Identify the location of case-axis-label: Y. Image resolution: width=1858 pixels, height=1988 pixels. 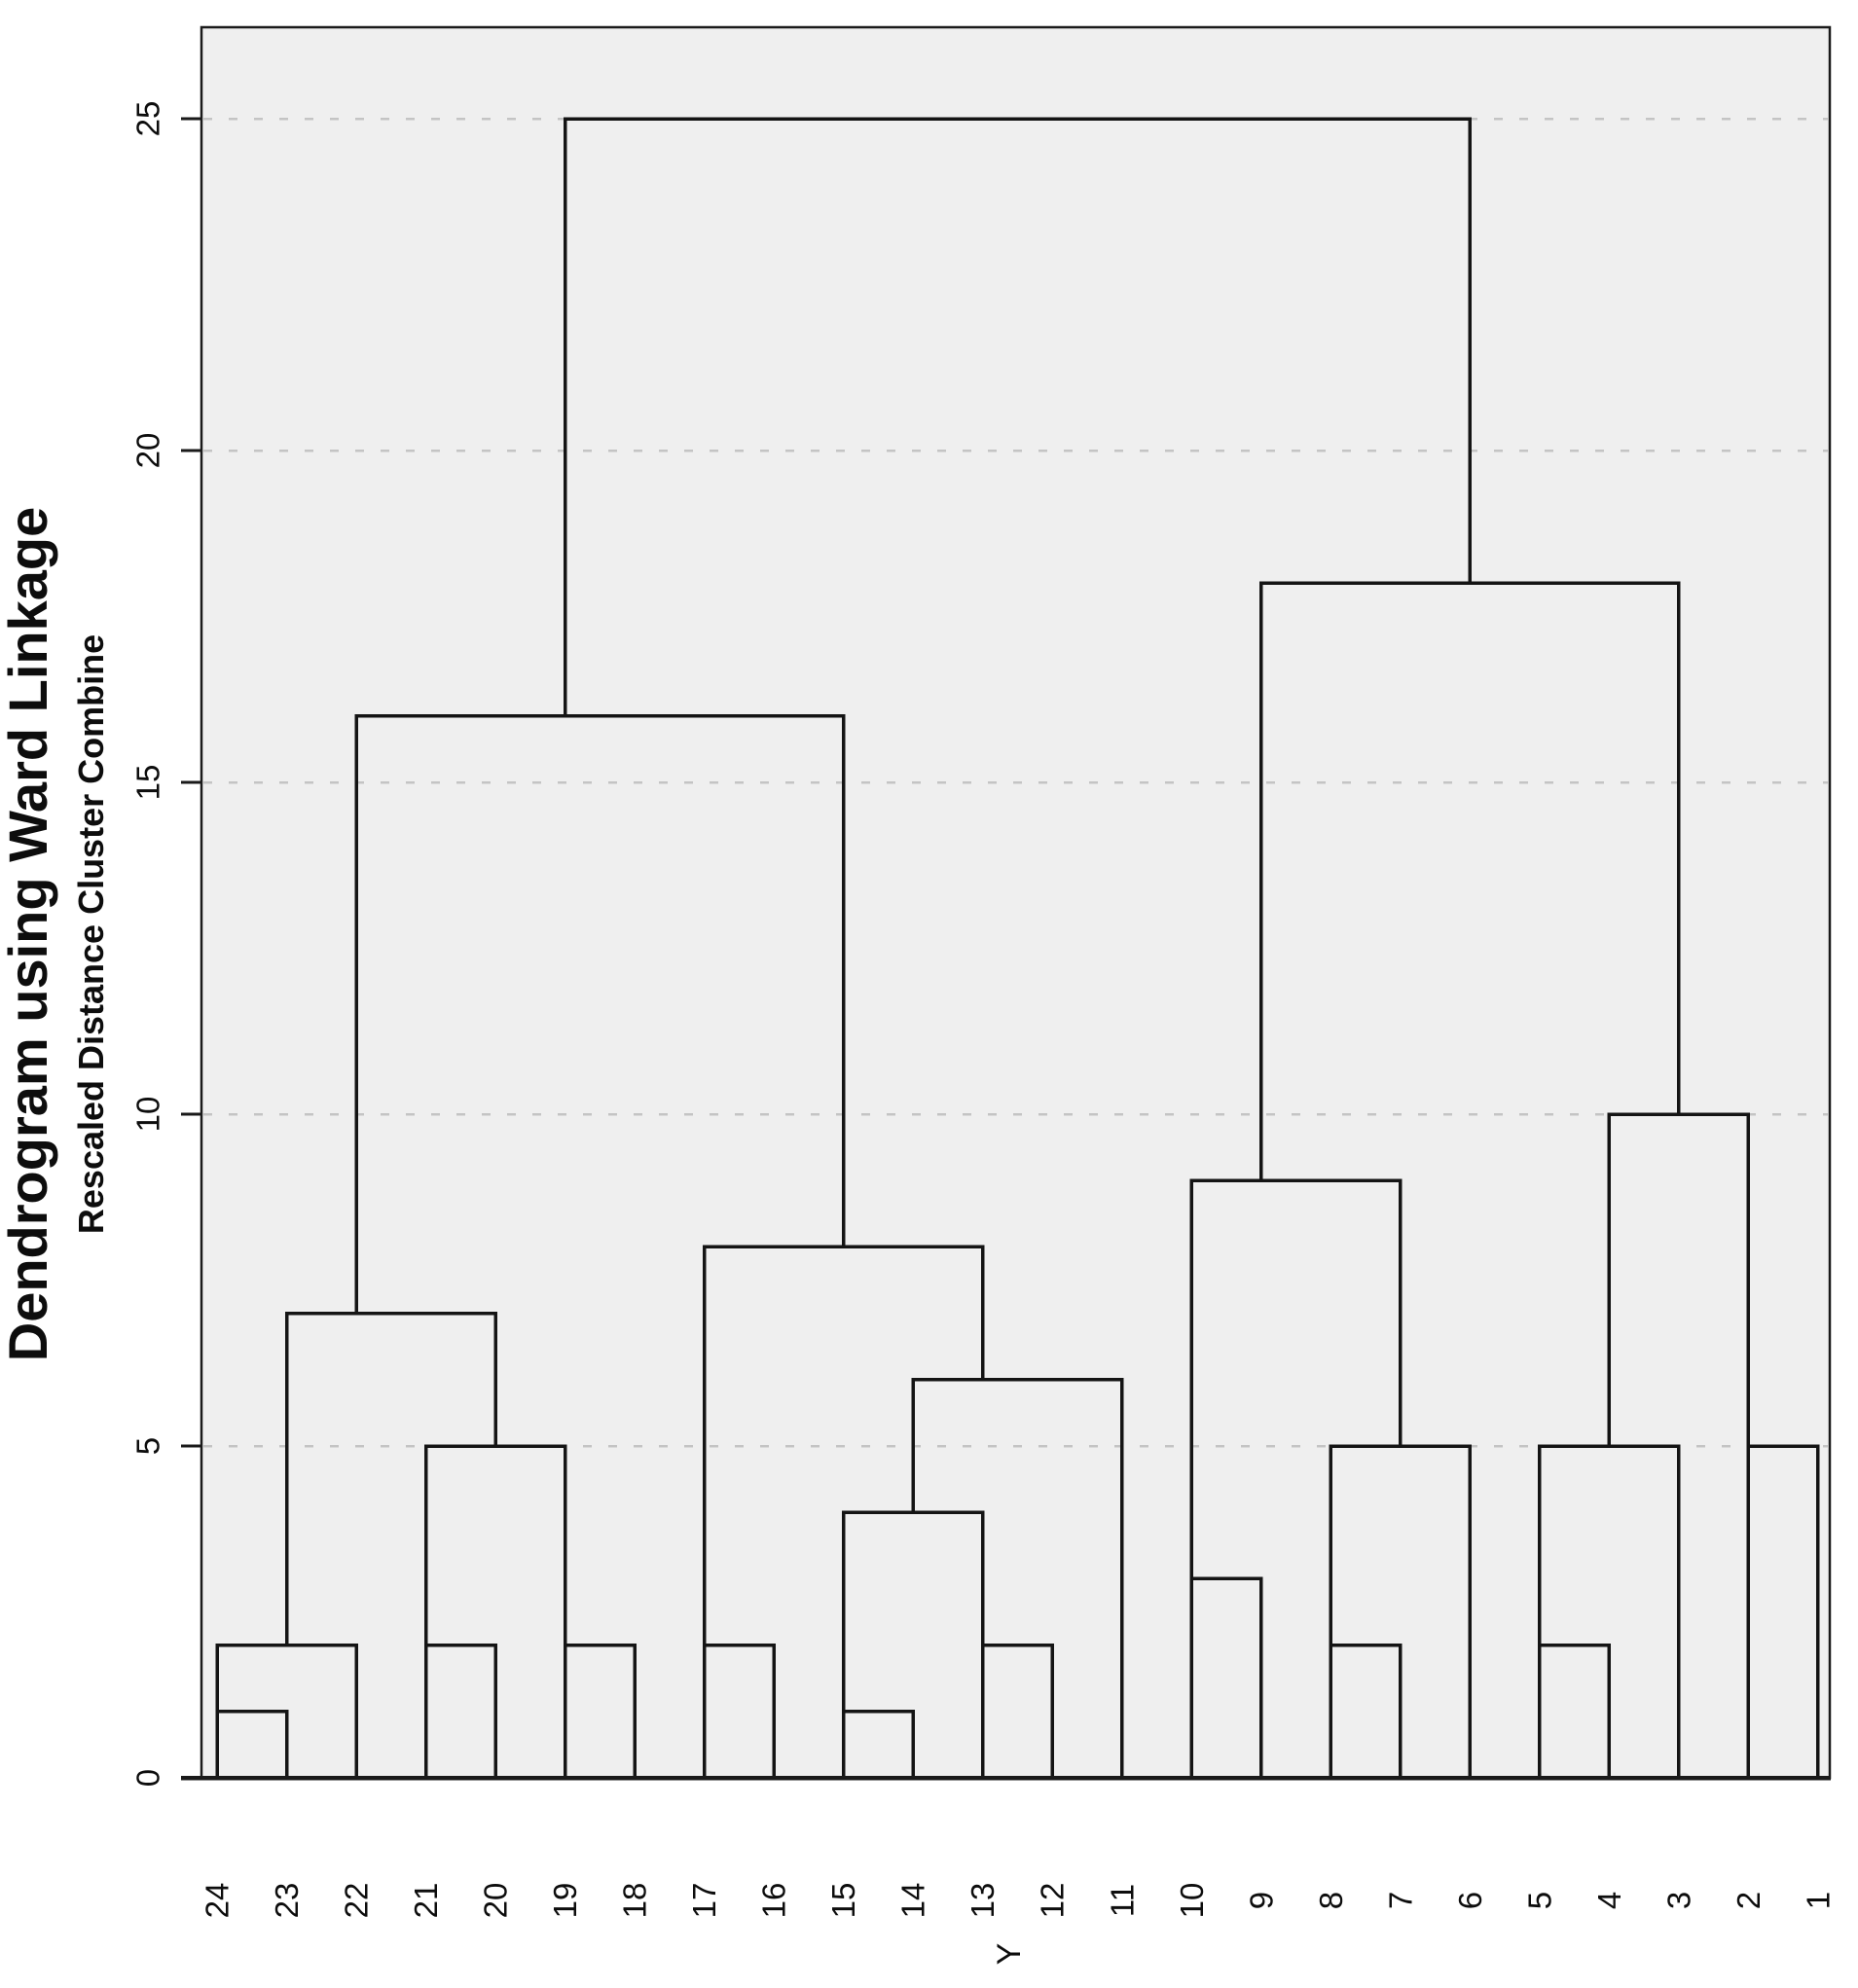
(1009, 1954).